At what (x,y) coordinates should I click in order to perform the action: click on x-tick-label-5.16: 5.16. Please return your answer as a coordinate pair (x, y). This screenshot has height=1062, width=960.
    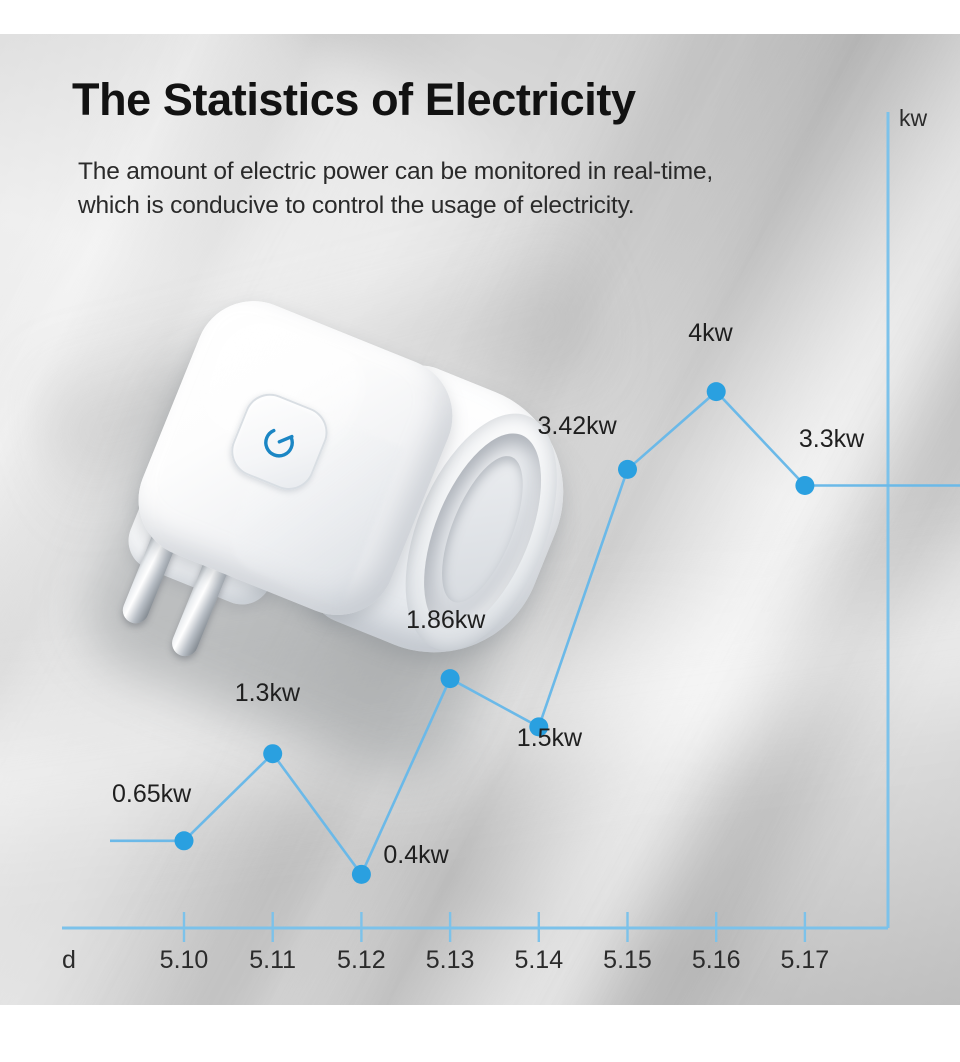
    Looking at the image, I should click on (716, 960).